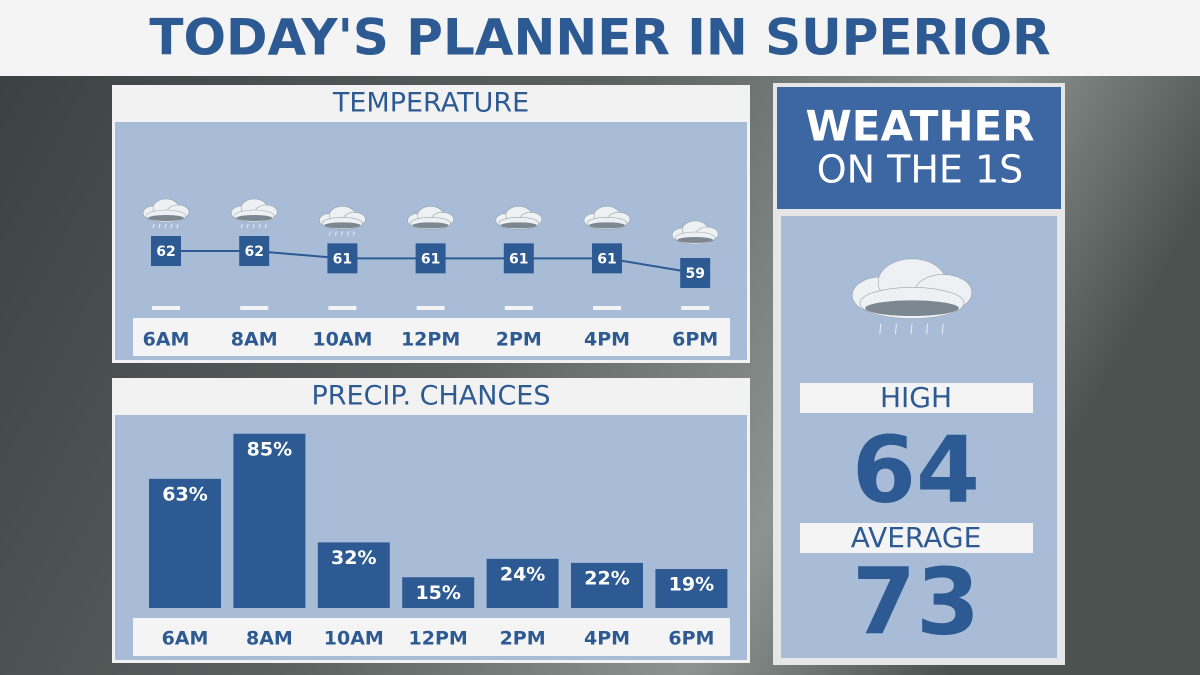 The height and width of the screenshot is (675, 1200). I want to click on average-label: AVERAGE, so click(916, 537).